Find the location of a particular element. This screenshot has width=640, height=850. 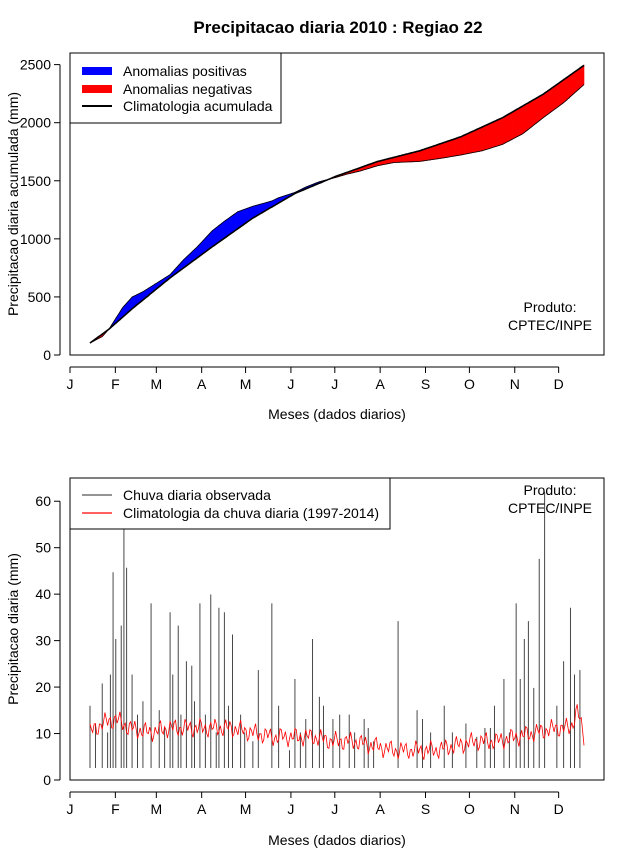

chart1-x-axis-label: Meses (dados diarios) is located at coordinates (337, 414).